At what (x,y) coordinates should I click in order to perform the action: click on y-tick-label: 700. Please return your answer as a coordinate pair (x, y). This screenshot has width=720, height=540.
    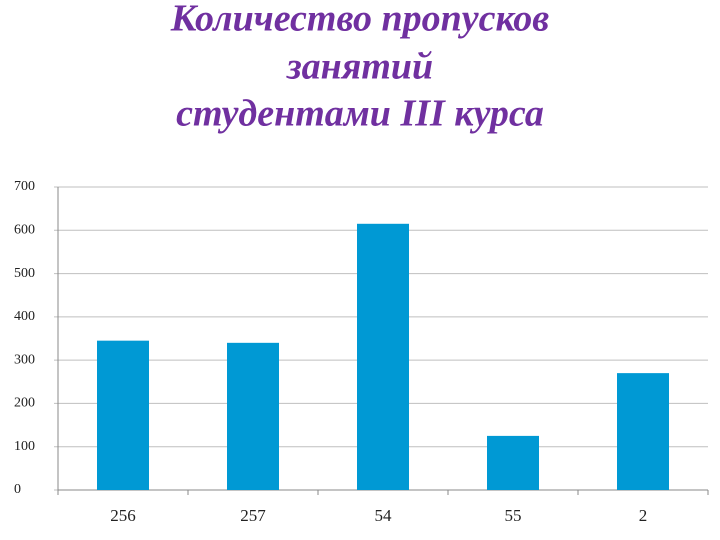
    Looking at the image, I should click on (24, 186).